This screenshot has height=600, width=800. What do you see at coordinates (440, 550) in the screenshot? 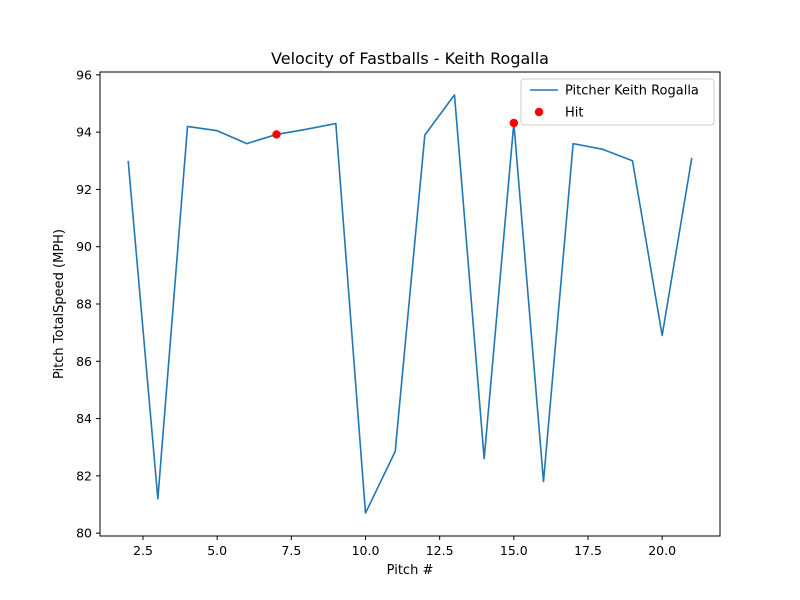
I see `x-tick-label: 12.5` at bounding box center [440, 550].